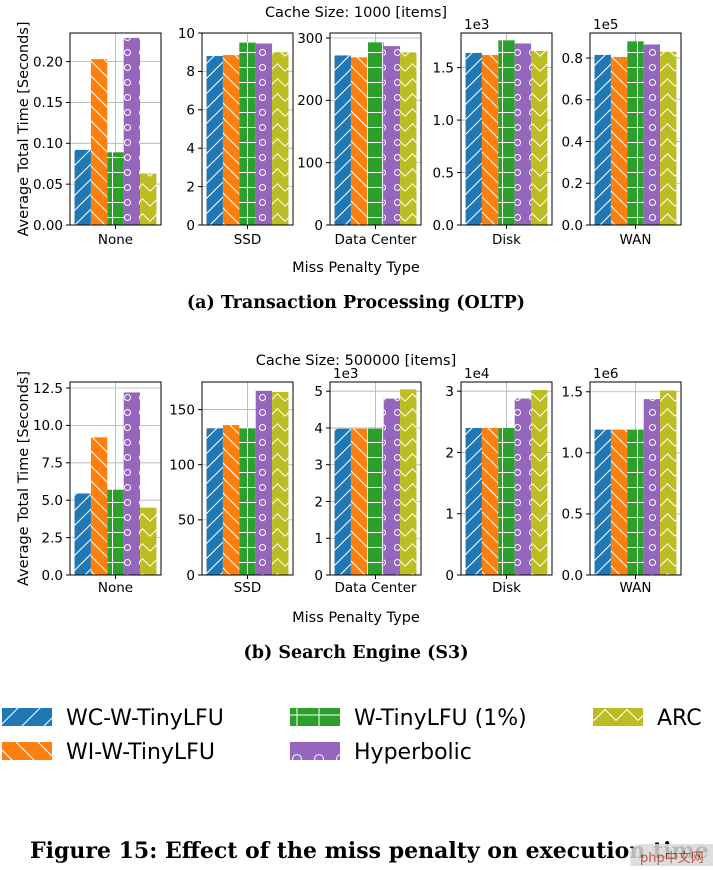  Describe the element at coordinates (231, 488) in the screenshot. I see `panel-ssd: 0 50 100 150 SSD` at that location.